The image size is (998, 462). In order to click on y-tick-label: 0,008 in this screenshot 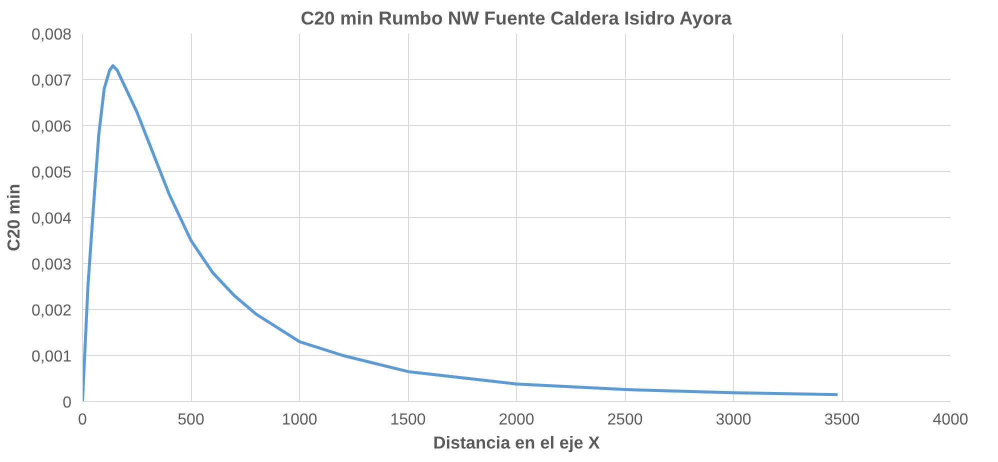, I will do `click(51, 35)`.